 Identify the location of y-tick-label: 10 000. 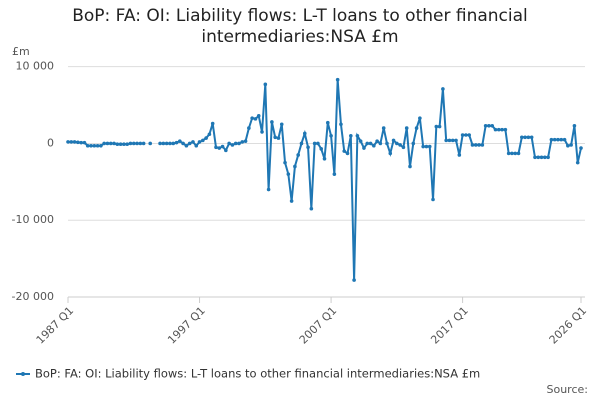
(35, 66).